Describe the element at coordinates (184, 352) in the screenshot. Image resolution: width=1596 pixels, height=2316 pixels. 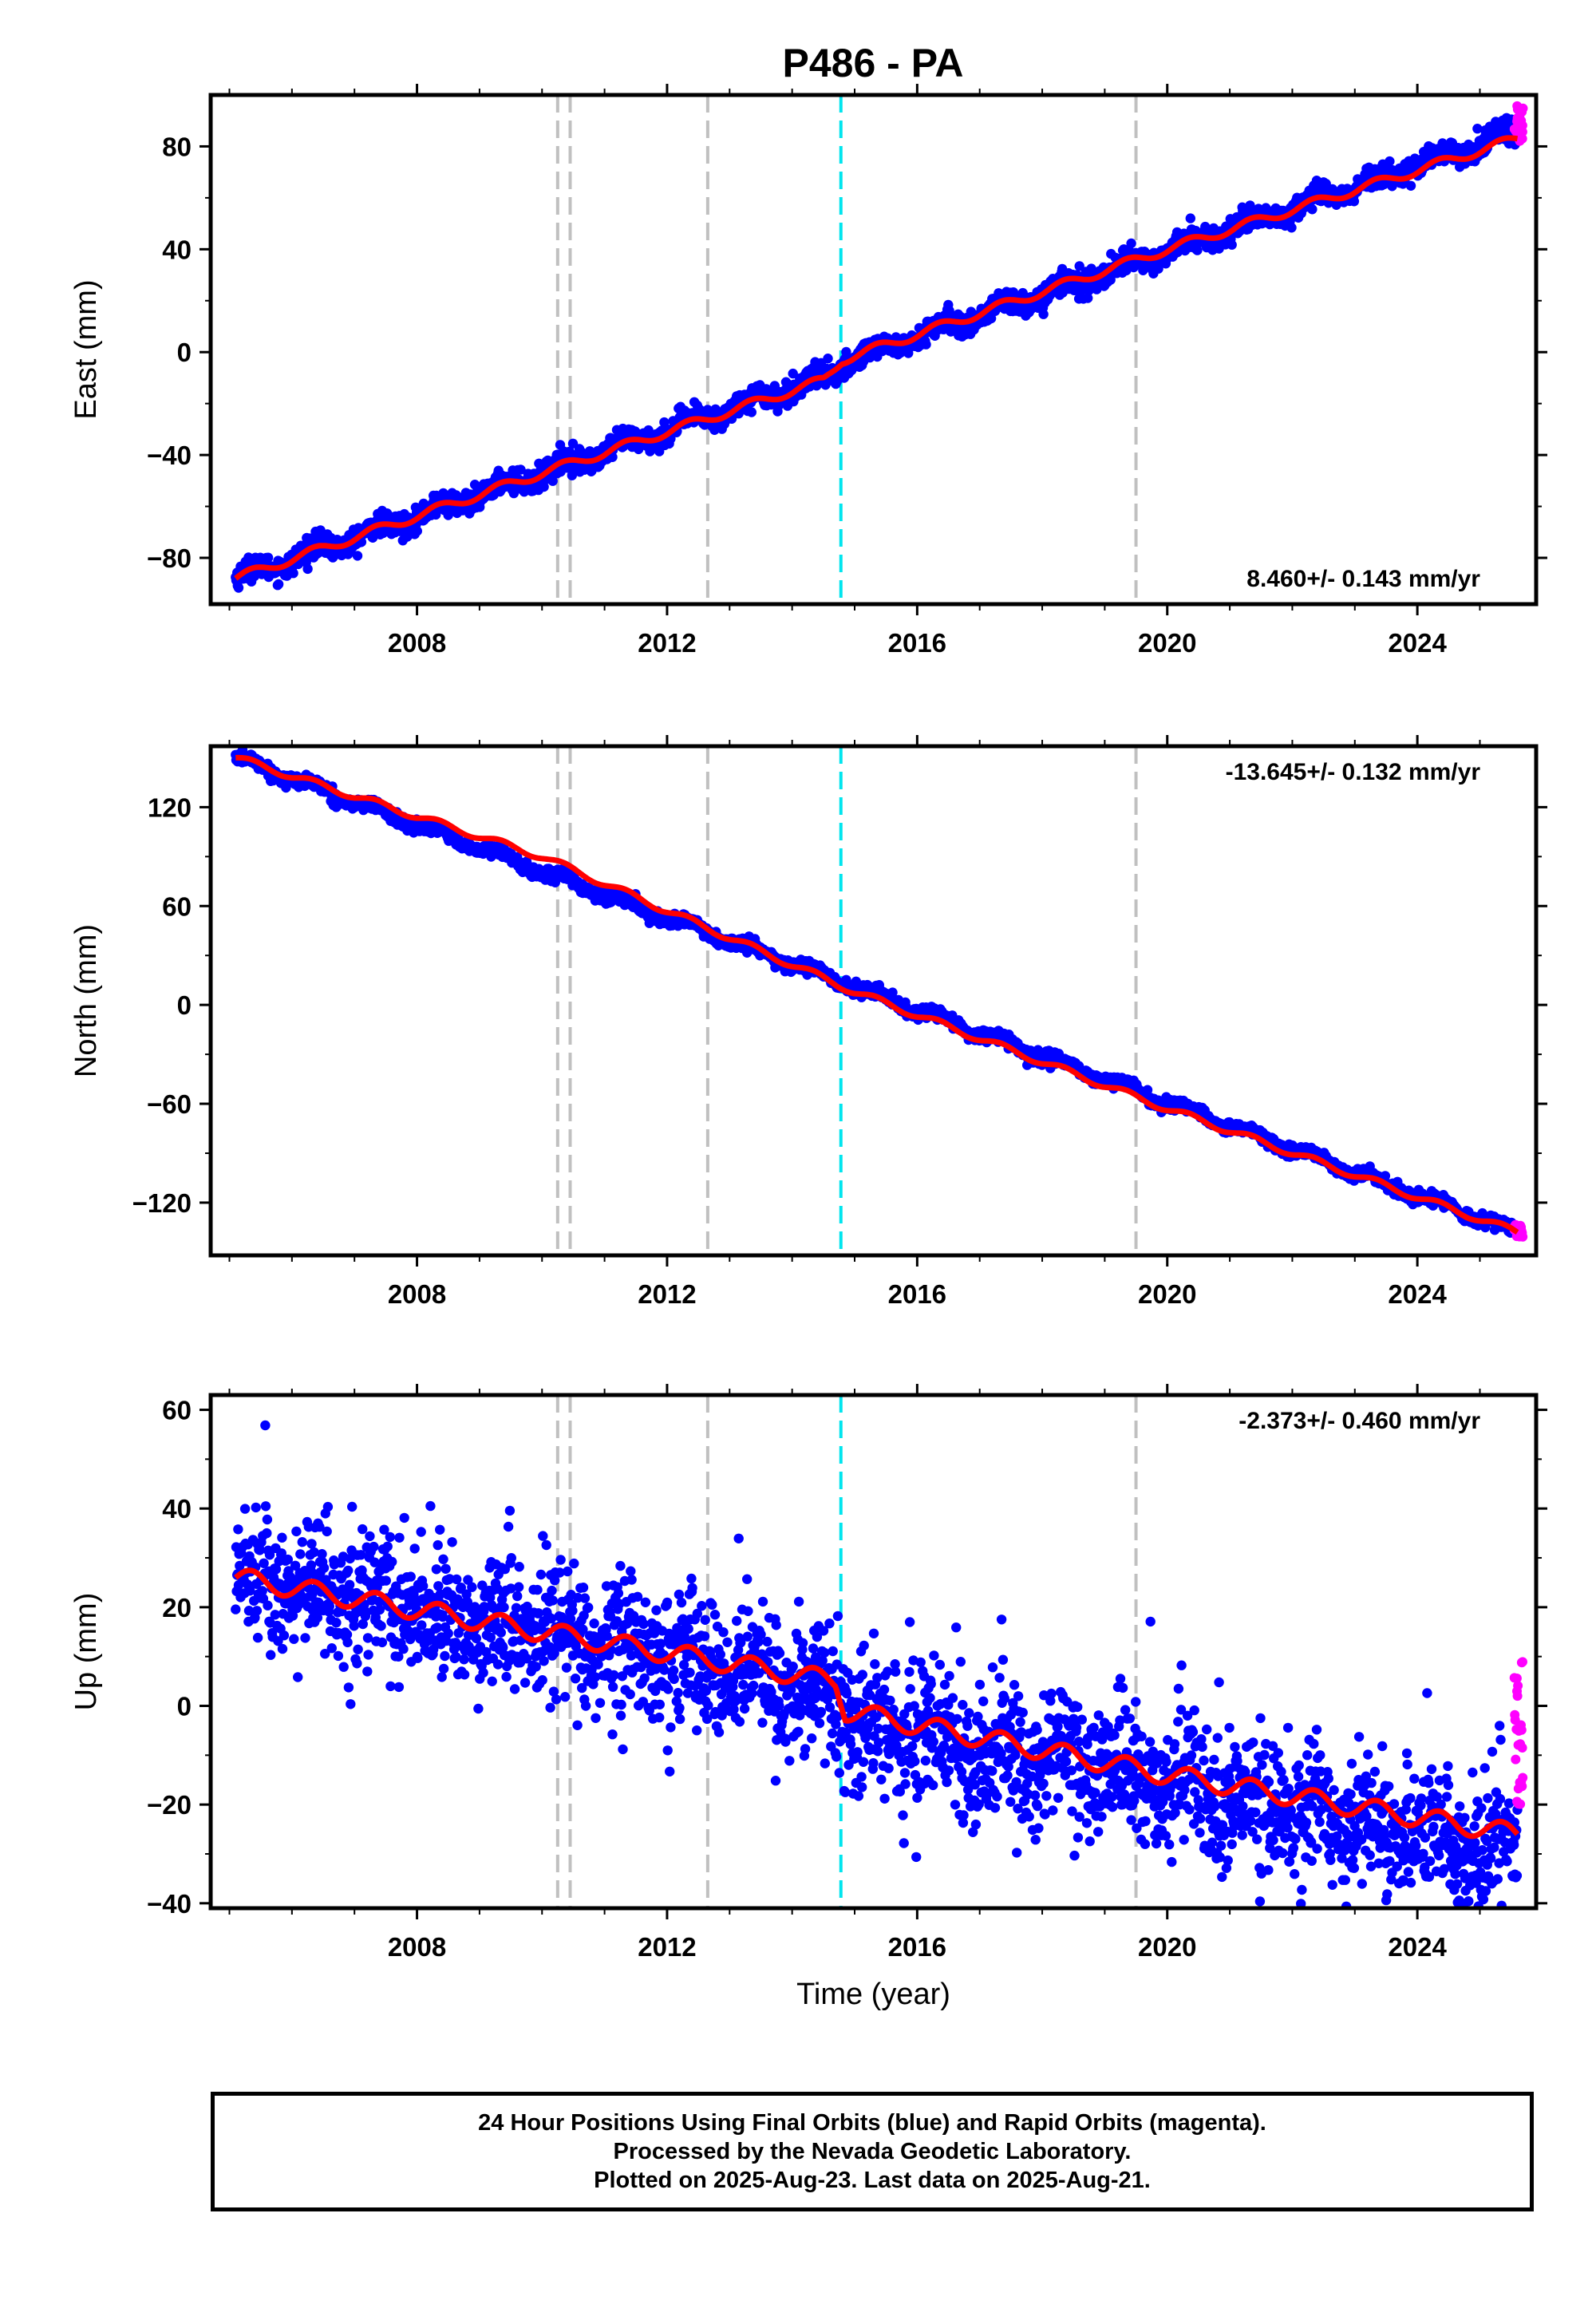
I see `y-tick-label: 0` at that location.